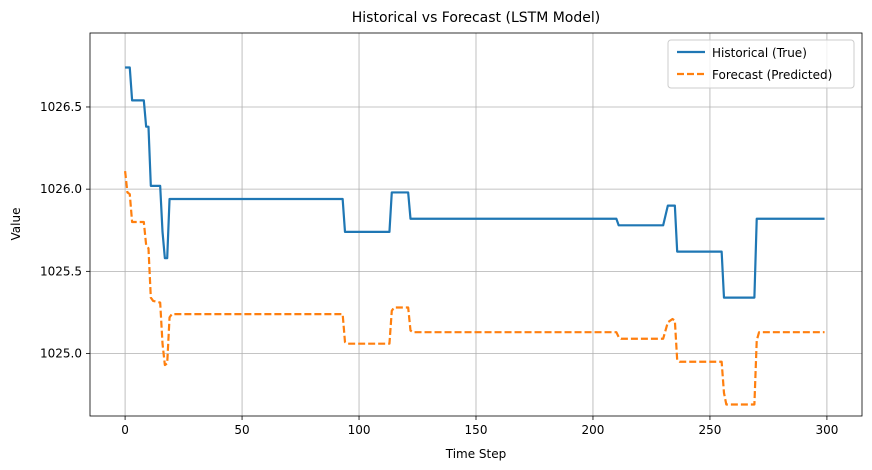 This screenshot has height=470, width=872. What do you see at coordinates (241, 430) in the screenshot?
I see `x-tick-label: 50` at bounding box center [241, 430].